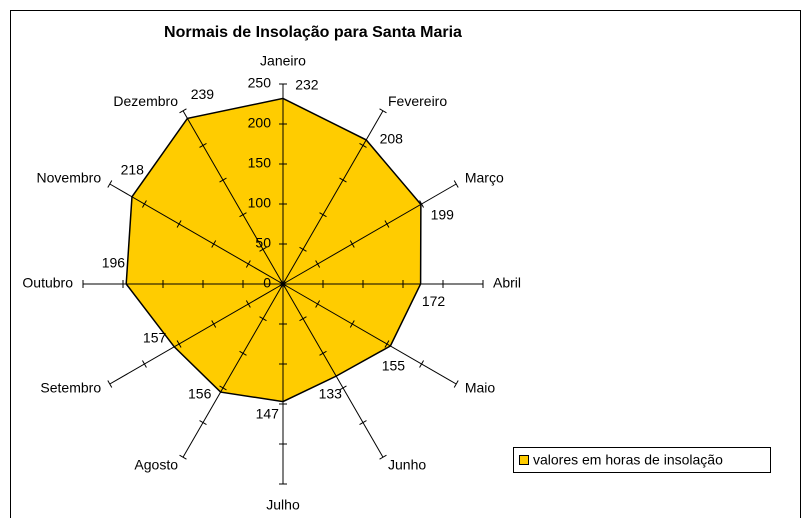  Describe the element at coordinates (417, 101) in the screenshot. I see `category-label: Fevereiro` at that location.